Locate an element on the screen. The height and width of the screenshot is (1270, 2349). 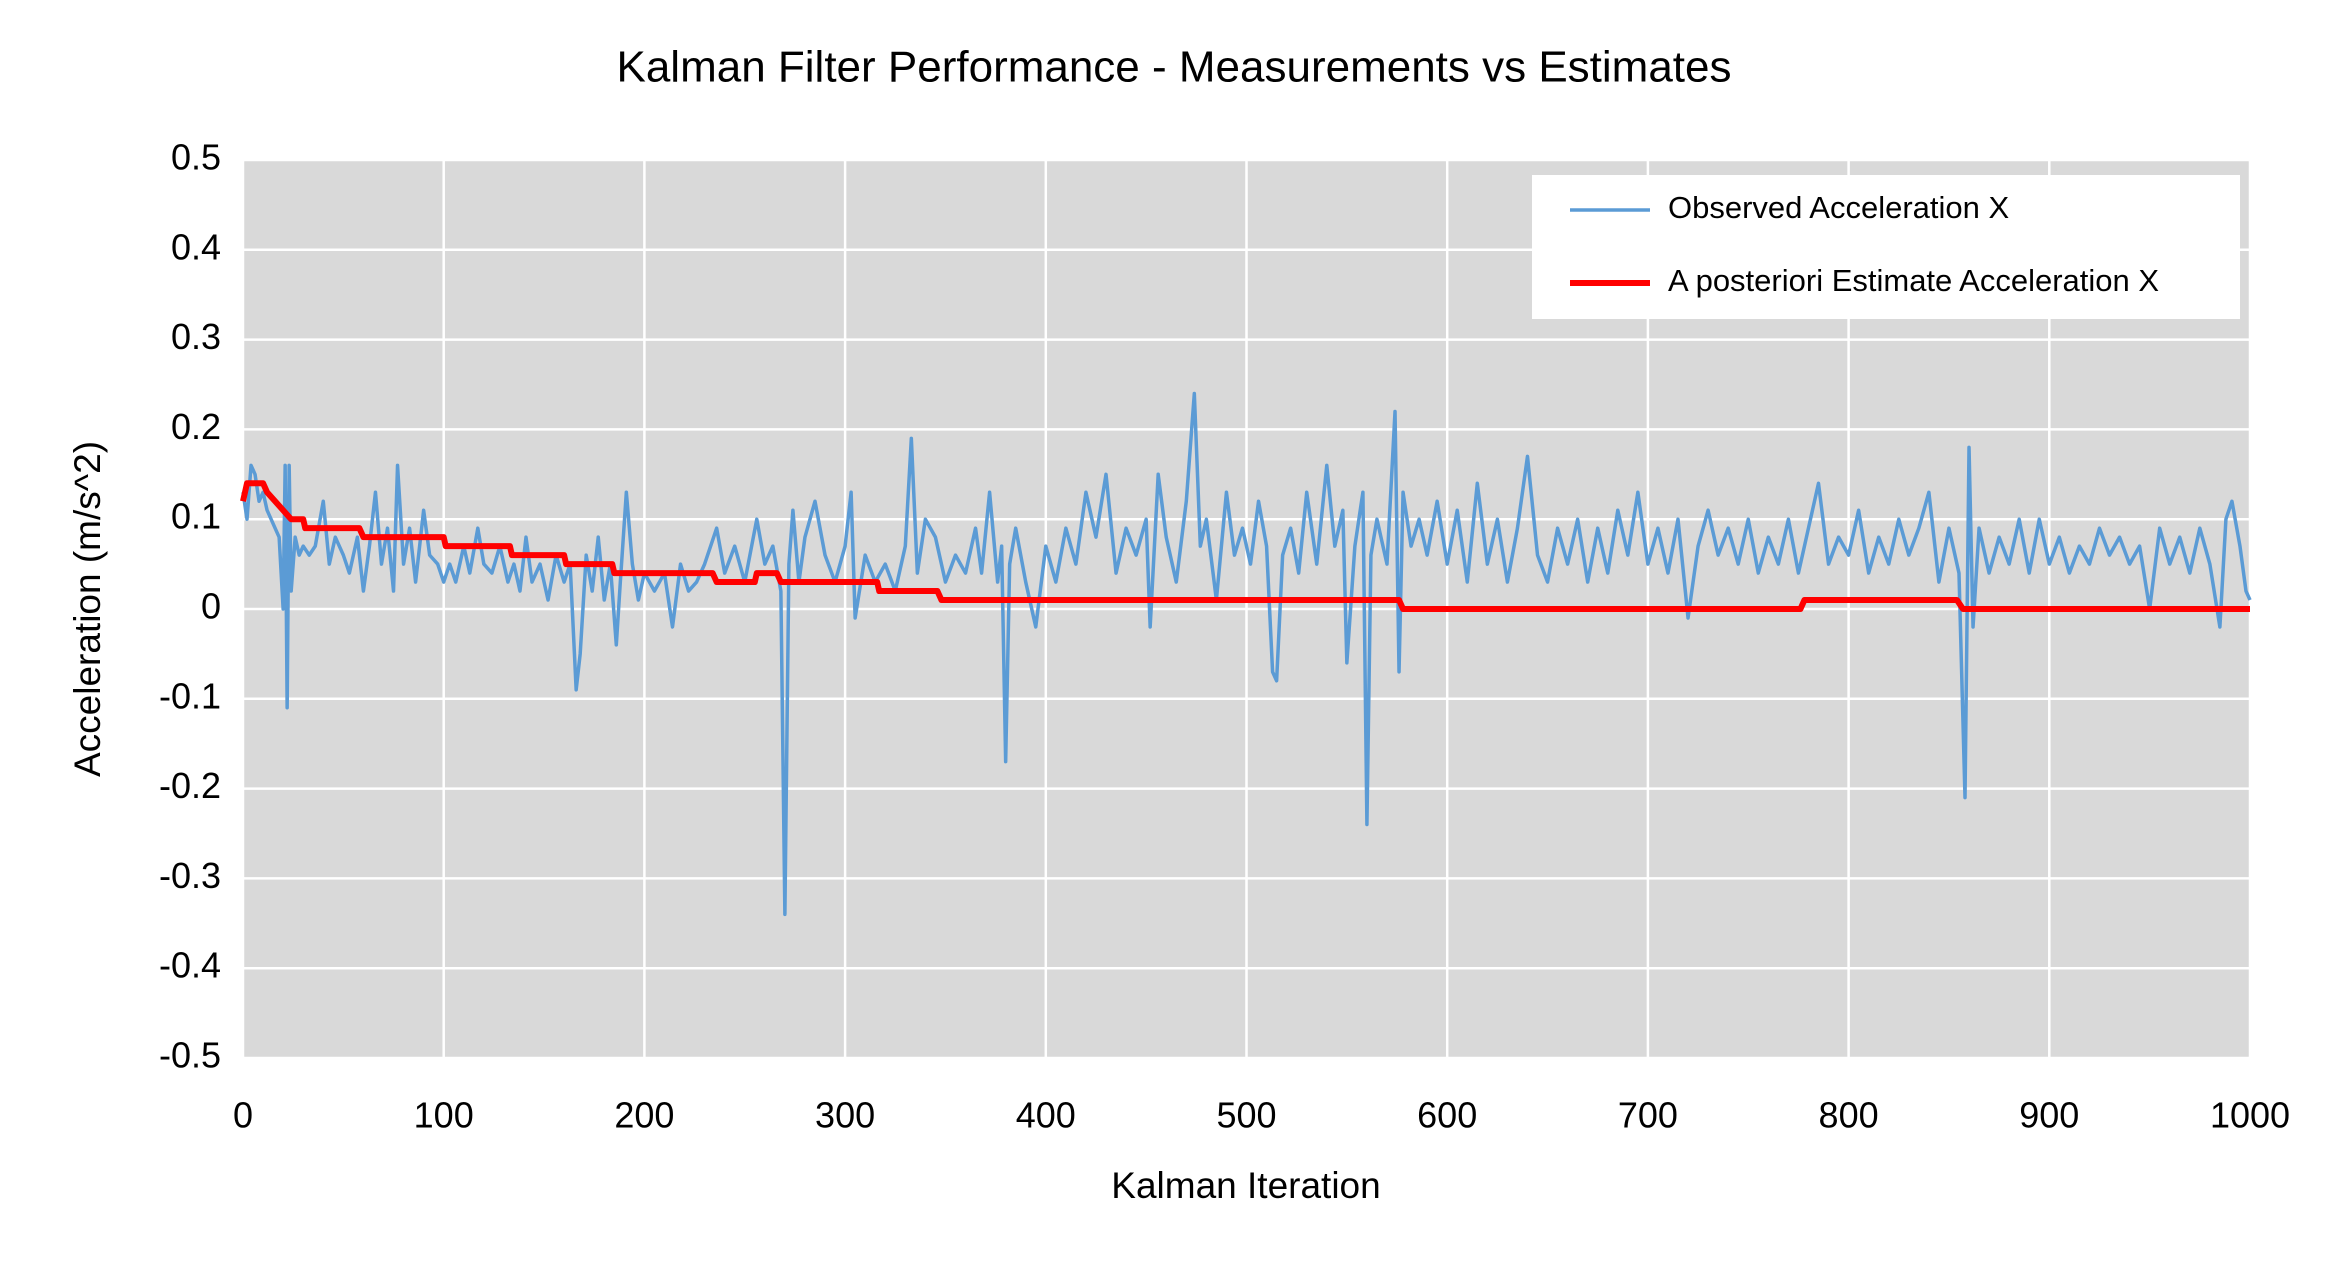
x-tick-label: 1000 is located at coordinates (2250, 1115).